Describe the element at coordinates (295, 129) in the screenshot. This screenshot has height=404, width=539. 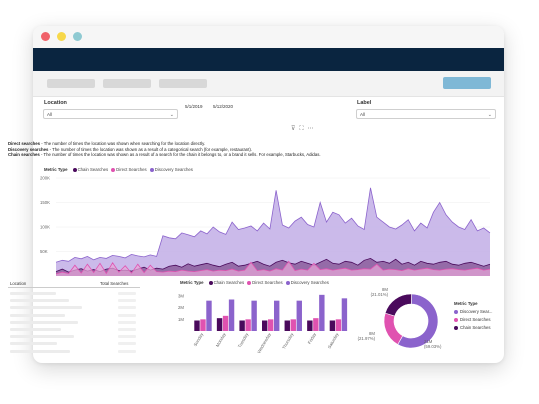
I see `filter-icon: ⊽` at that location.